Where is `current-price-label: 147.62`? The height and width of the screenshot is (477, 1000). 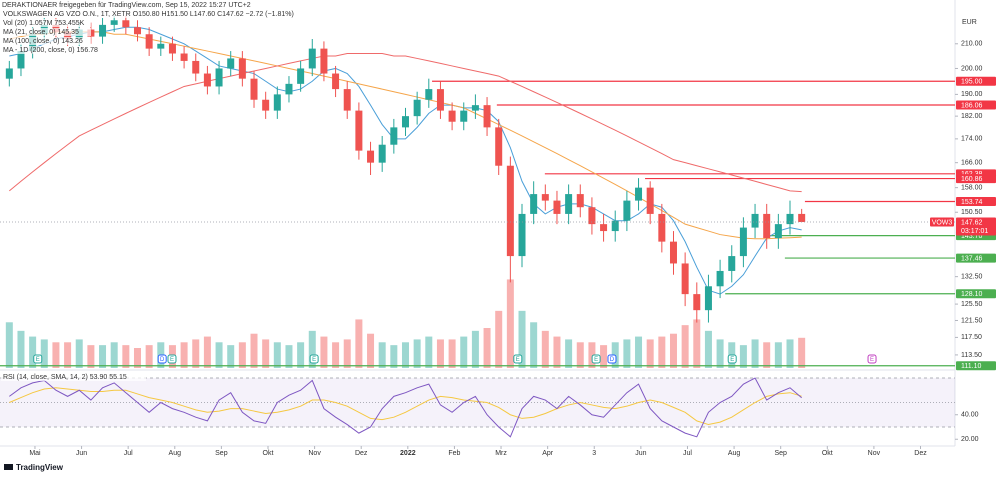 current-price-label: 147.62 is located at coordinates (972, 222).